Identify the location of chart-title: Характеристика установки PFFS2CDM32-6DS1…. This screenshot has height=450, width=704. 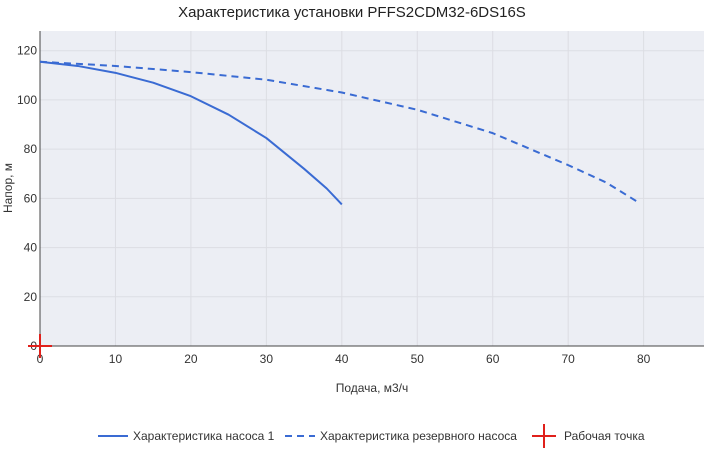
(352, 12).